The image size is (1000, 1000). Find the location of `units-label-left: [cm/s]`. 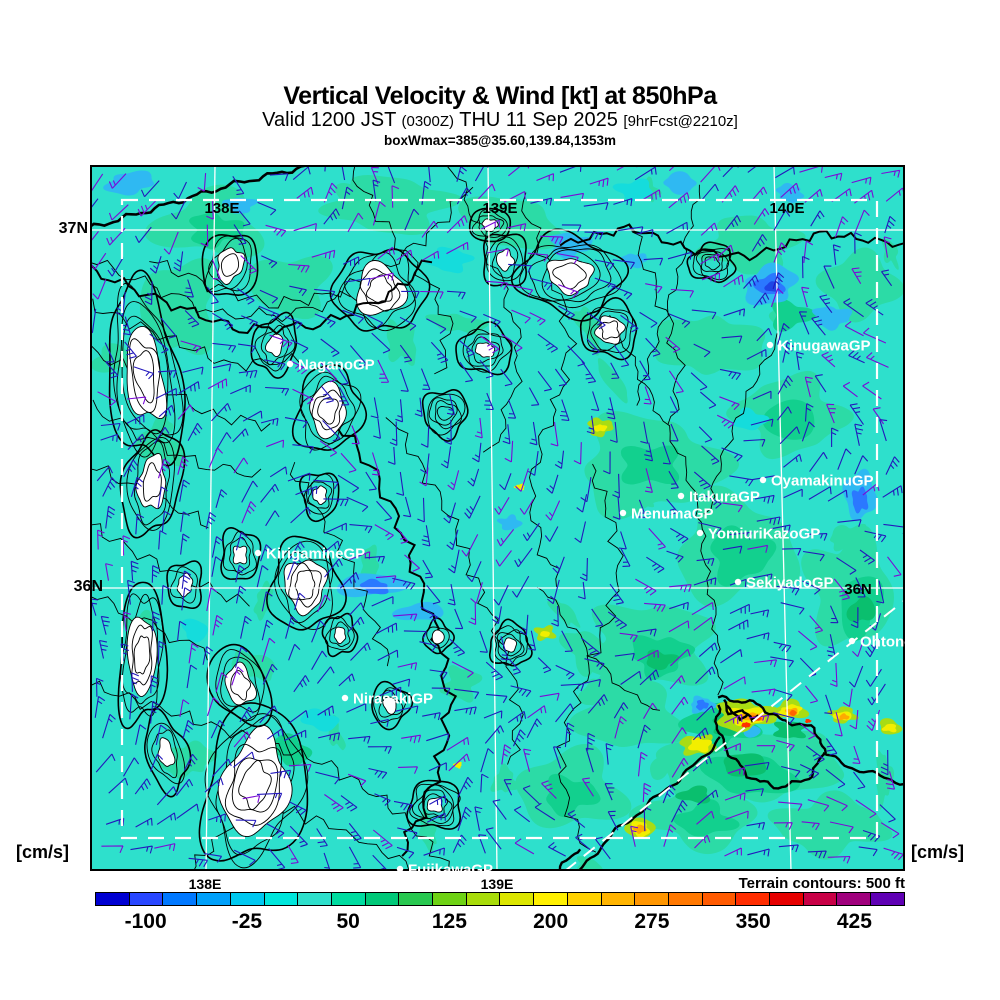

units-label-left: [cm/s] is located at coordinates (43, 852).